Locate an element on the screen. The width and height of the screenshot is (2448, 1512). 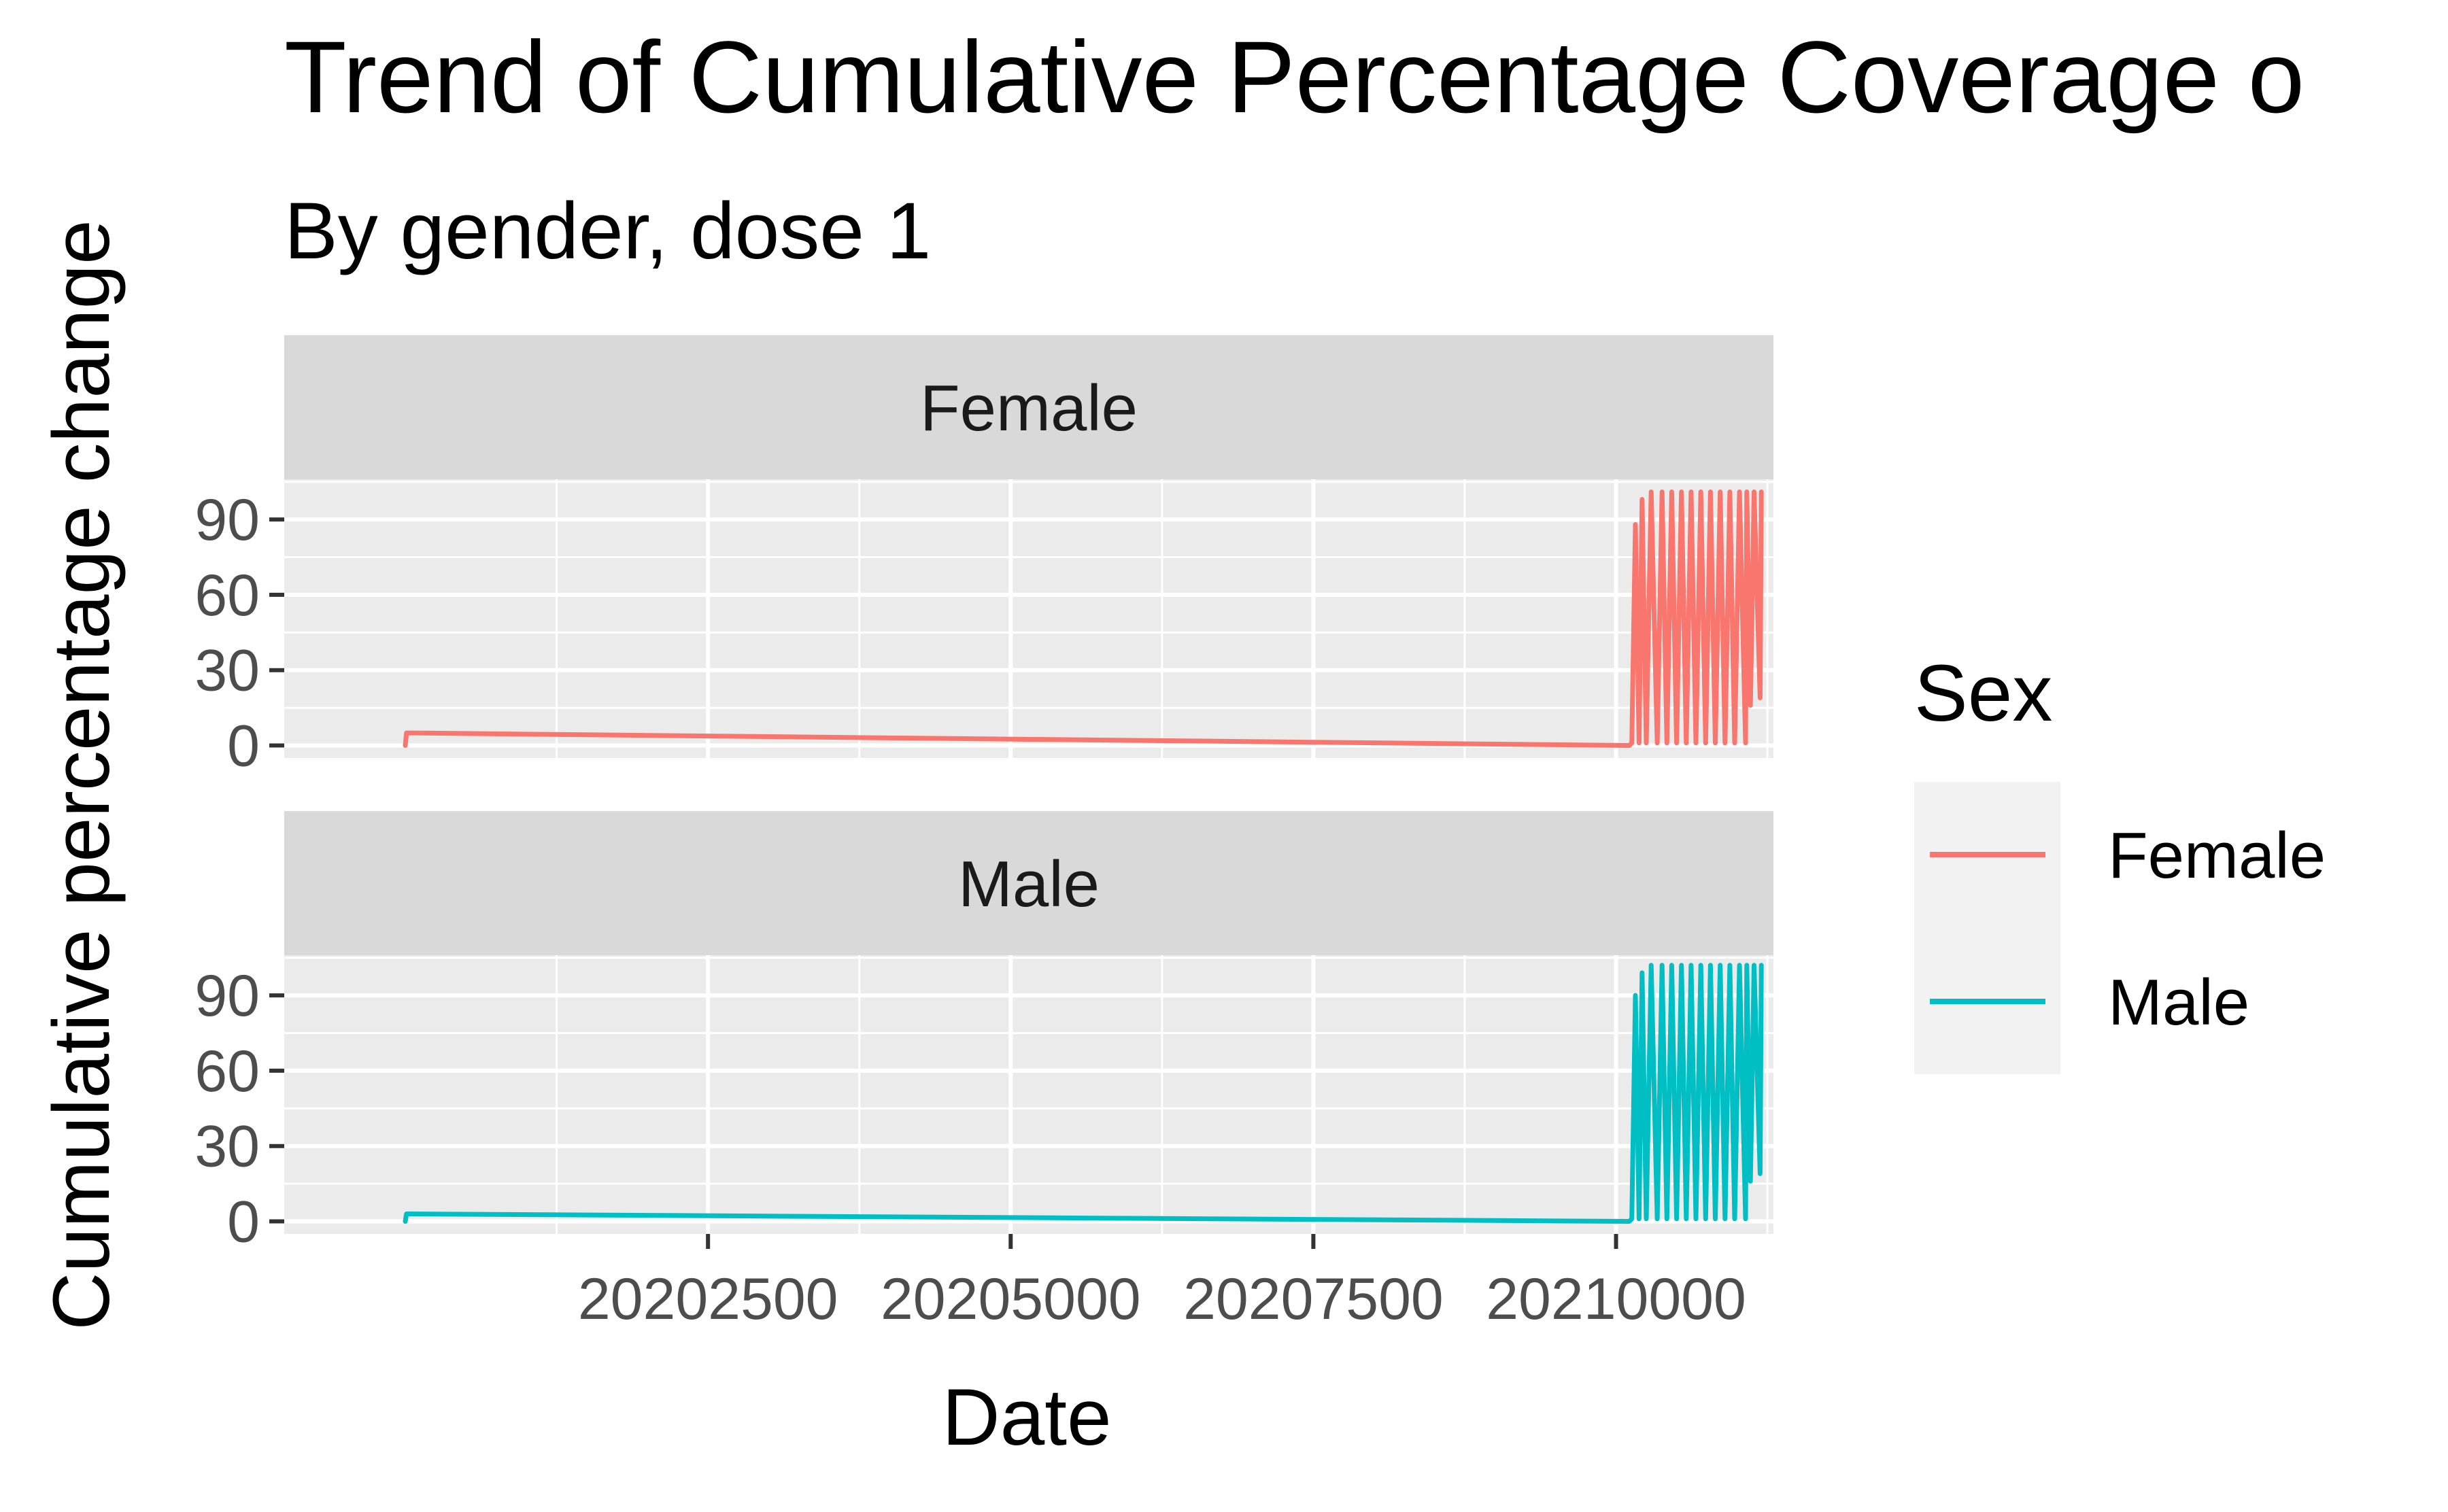
x-axis: 20202500 20205000 20207500 20210000 is located at coordinates (1162, 1283).